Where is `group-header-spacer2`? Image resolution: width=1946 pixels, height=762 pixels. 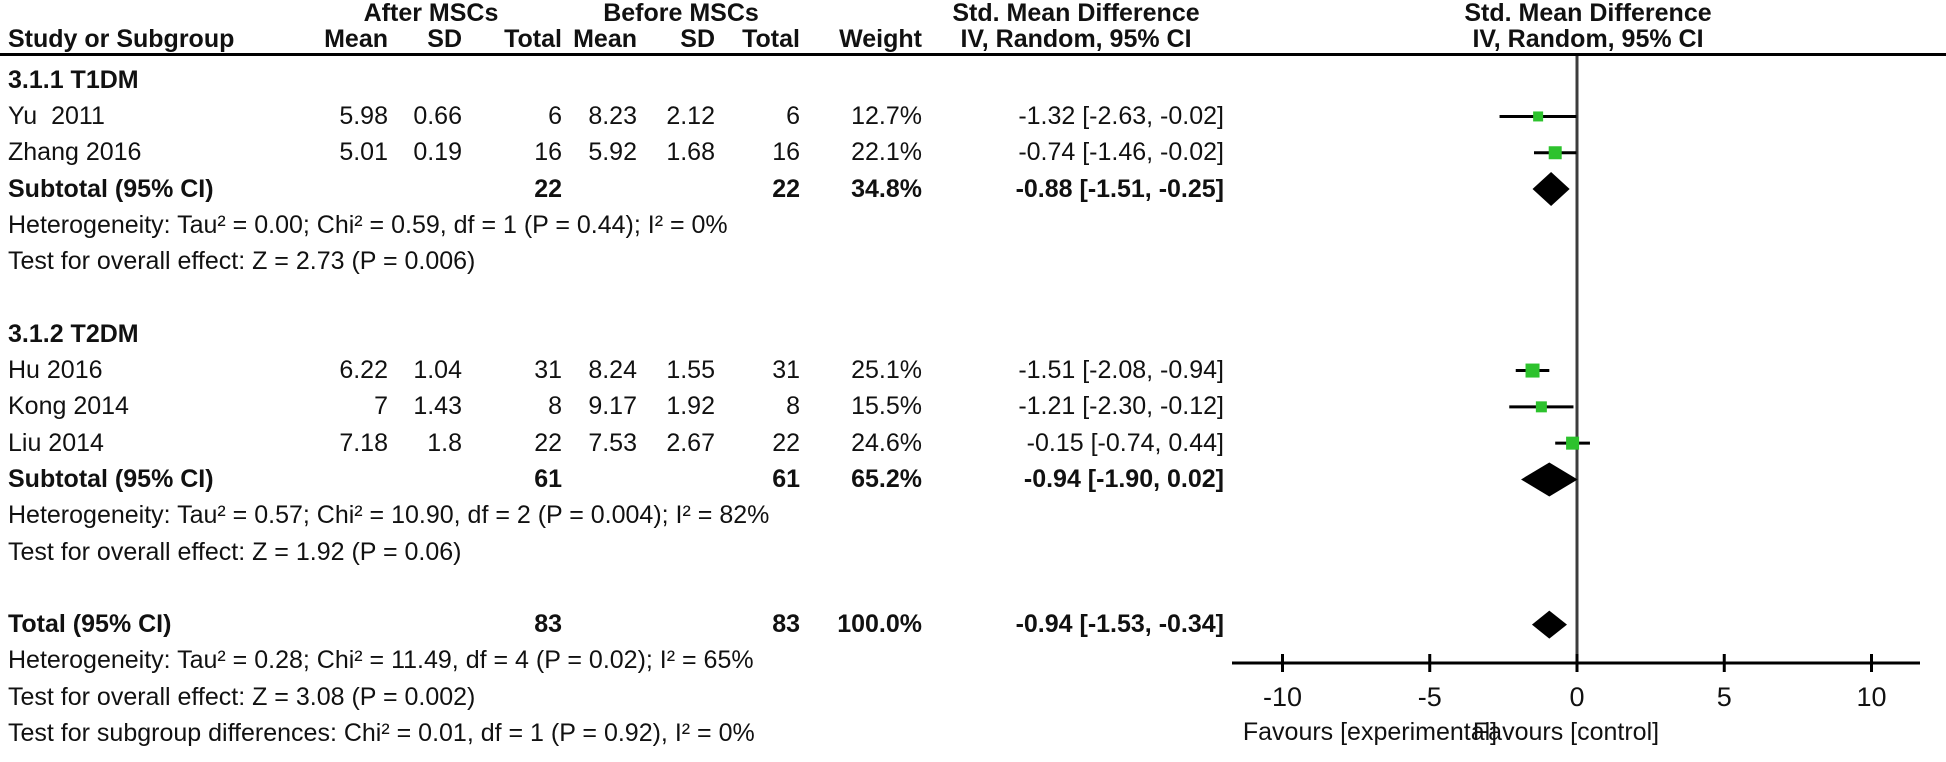
group-header-spacer2 is located at coordinates (861, 13).